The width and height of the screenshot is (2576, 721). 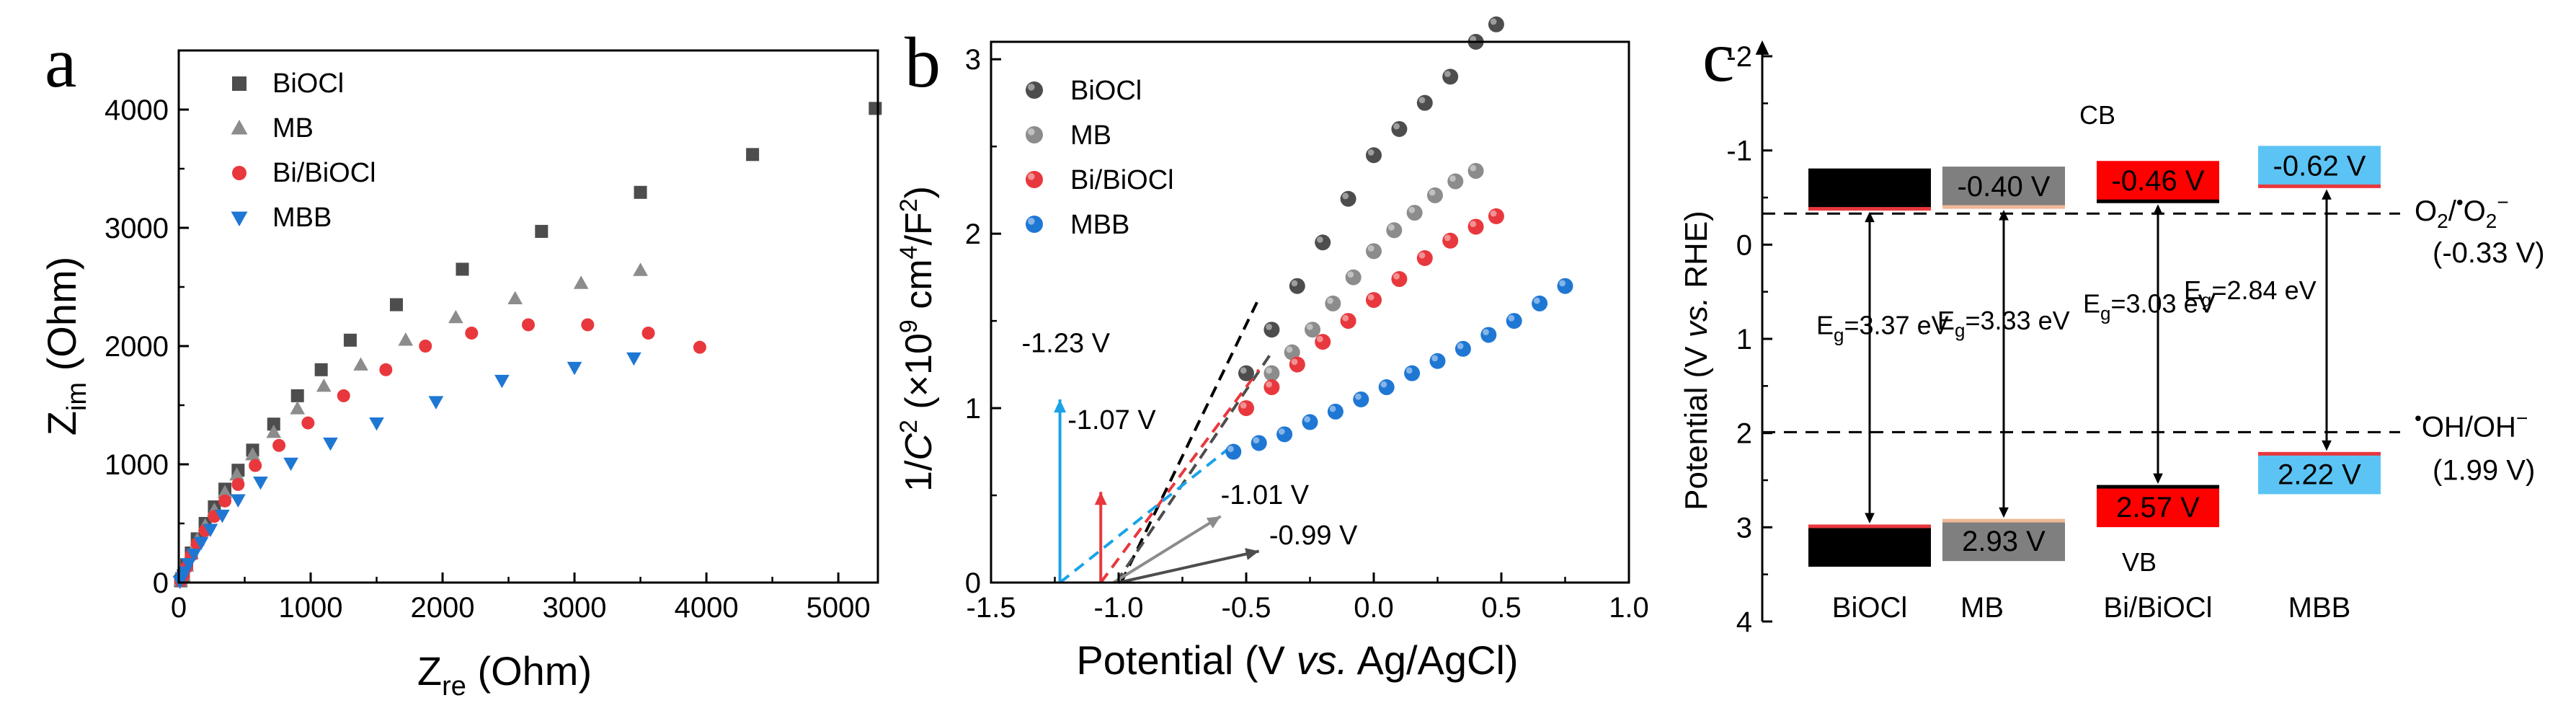 I want to click on panel-c-vb-value: 2.57 V, so click(x=2158, y=507).